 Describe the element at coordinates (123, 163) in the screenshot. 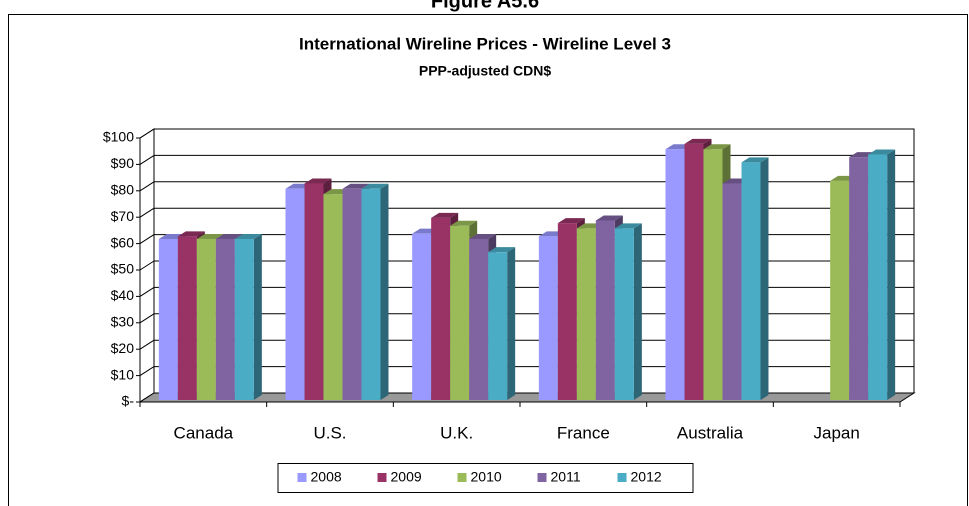

I see `y-tick-label: $90` at that location.